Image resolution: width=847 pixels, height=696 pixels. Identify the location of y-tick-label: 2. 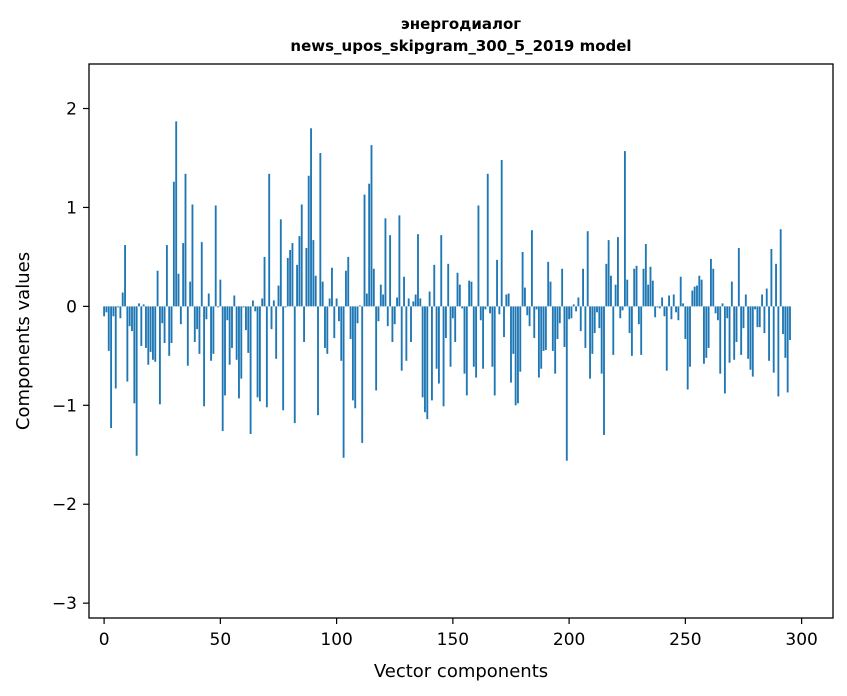
(71, 110).